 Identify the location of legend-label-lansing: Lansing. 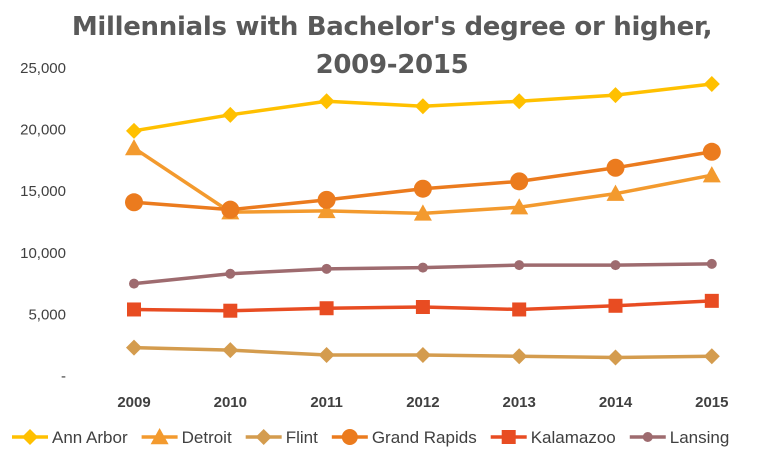
(700, 437).